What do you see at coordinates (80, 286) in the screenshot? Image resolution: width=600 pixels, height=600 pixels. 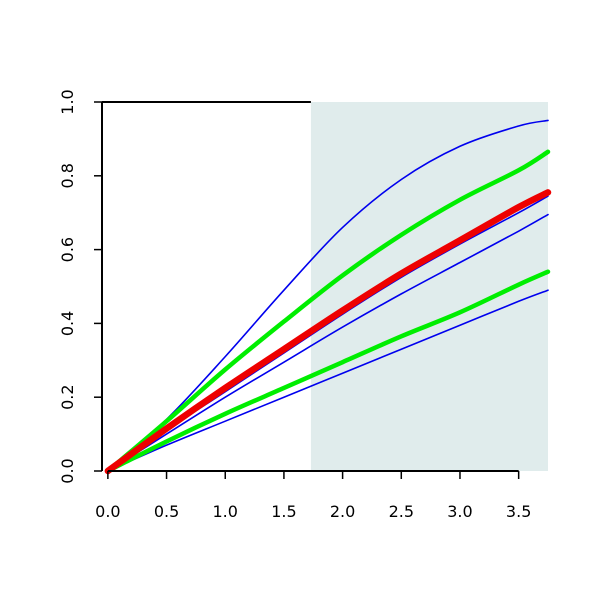 I see `y-axis-ticks: 0.0 0.2 0.4 0.6 0.8 1.0` at bounding box center [80, 286].